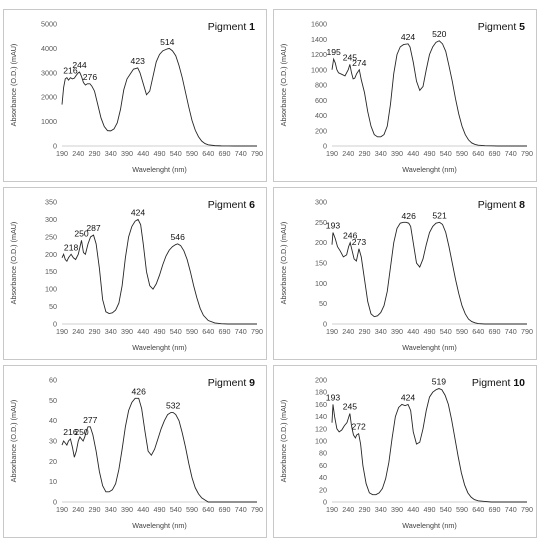 This screenshot has width=540, height=550. Describe the element at coordinates (252, 27) in the screenshot. I see `panel-title-number: 1` at that location.